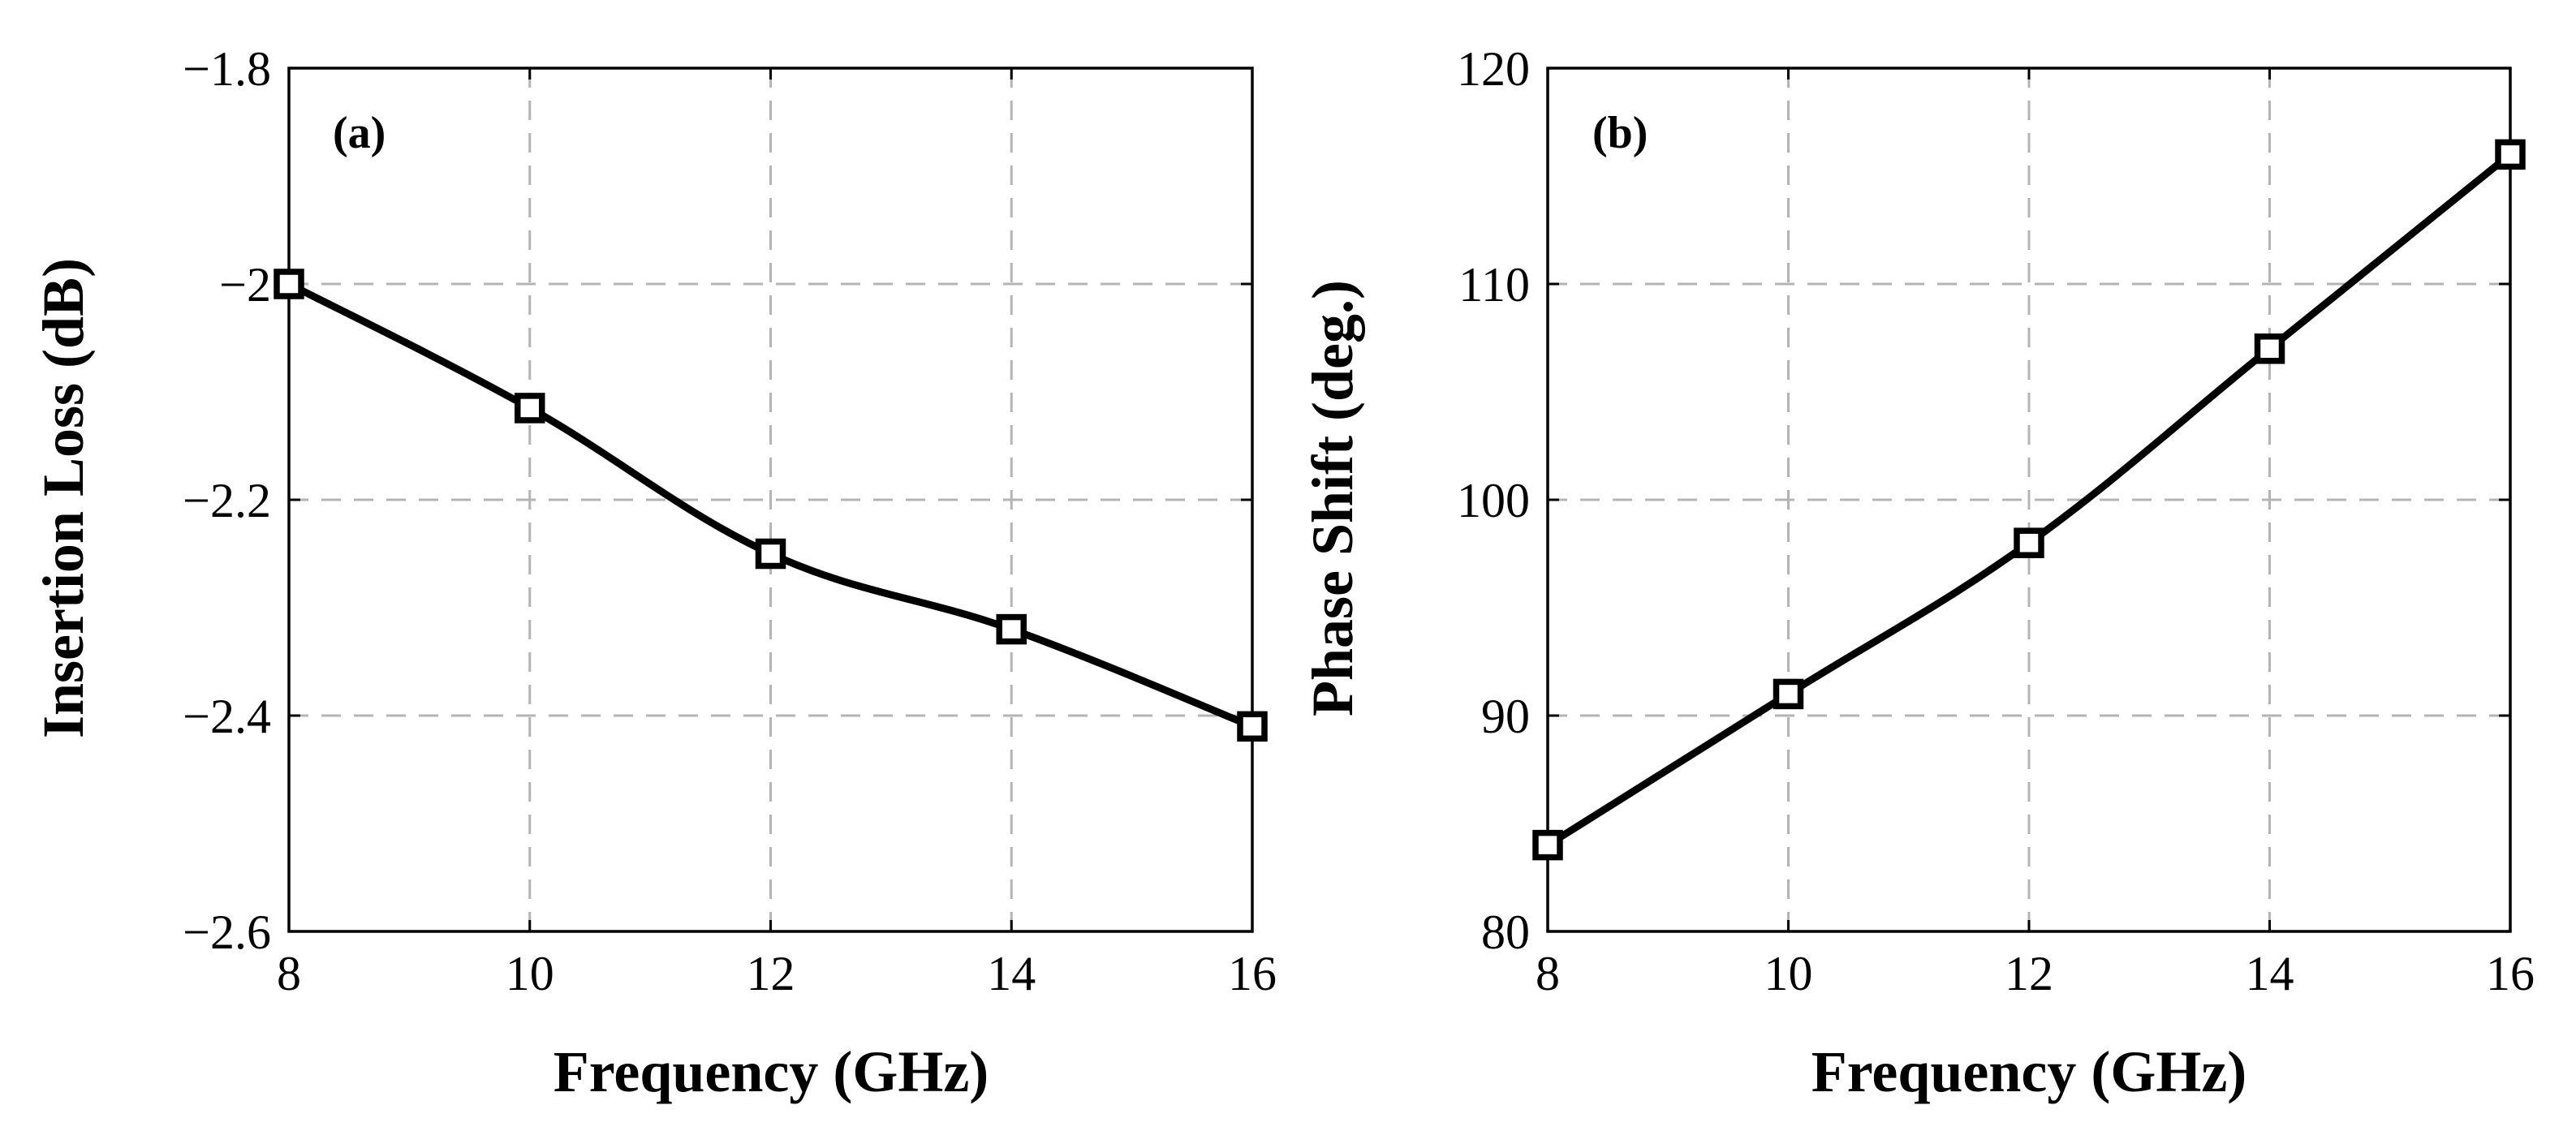  What do you see at coordinates (227, 716) in the screenshot?
I see `y-tick-label-a: −2.4` at bounding box center [227, 716].